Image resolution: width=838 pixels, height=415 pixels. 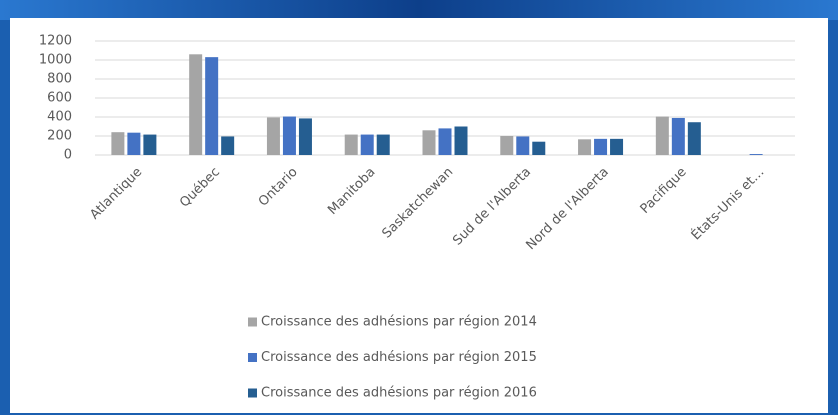 I want to click on y-tick-label: 1000, so click(x=55, y=60).